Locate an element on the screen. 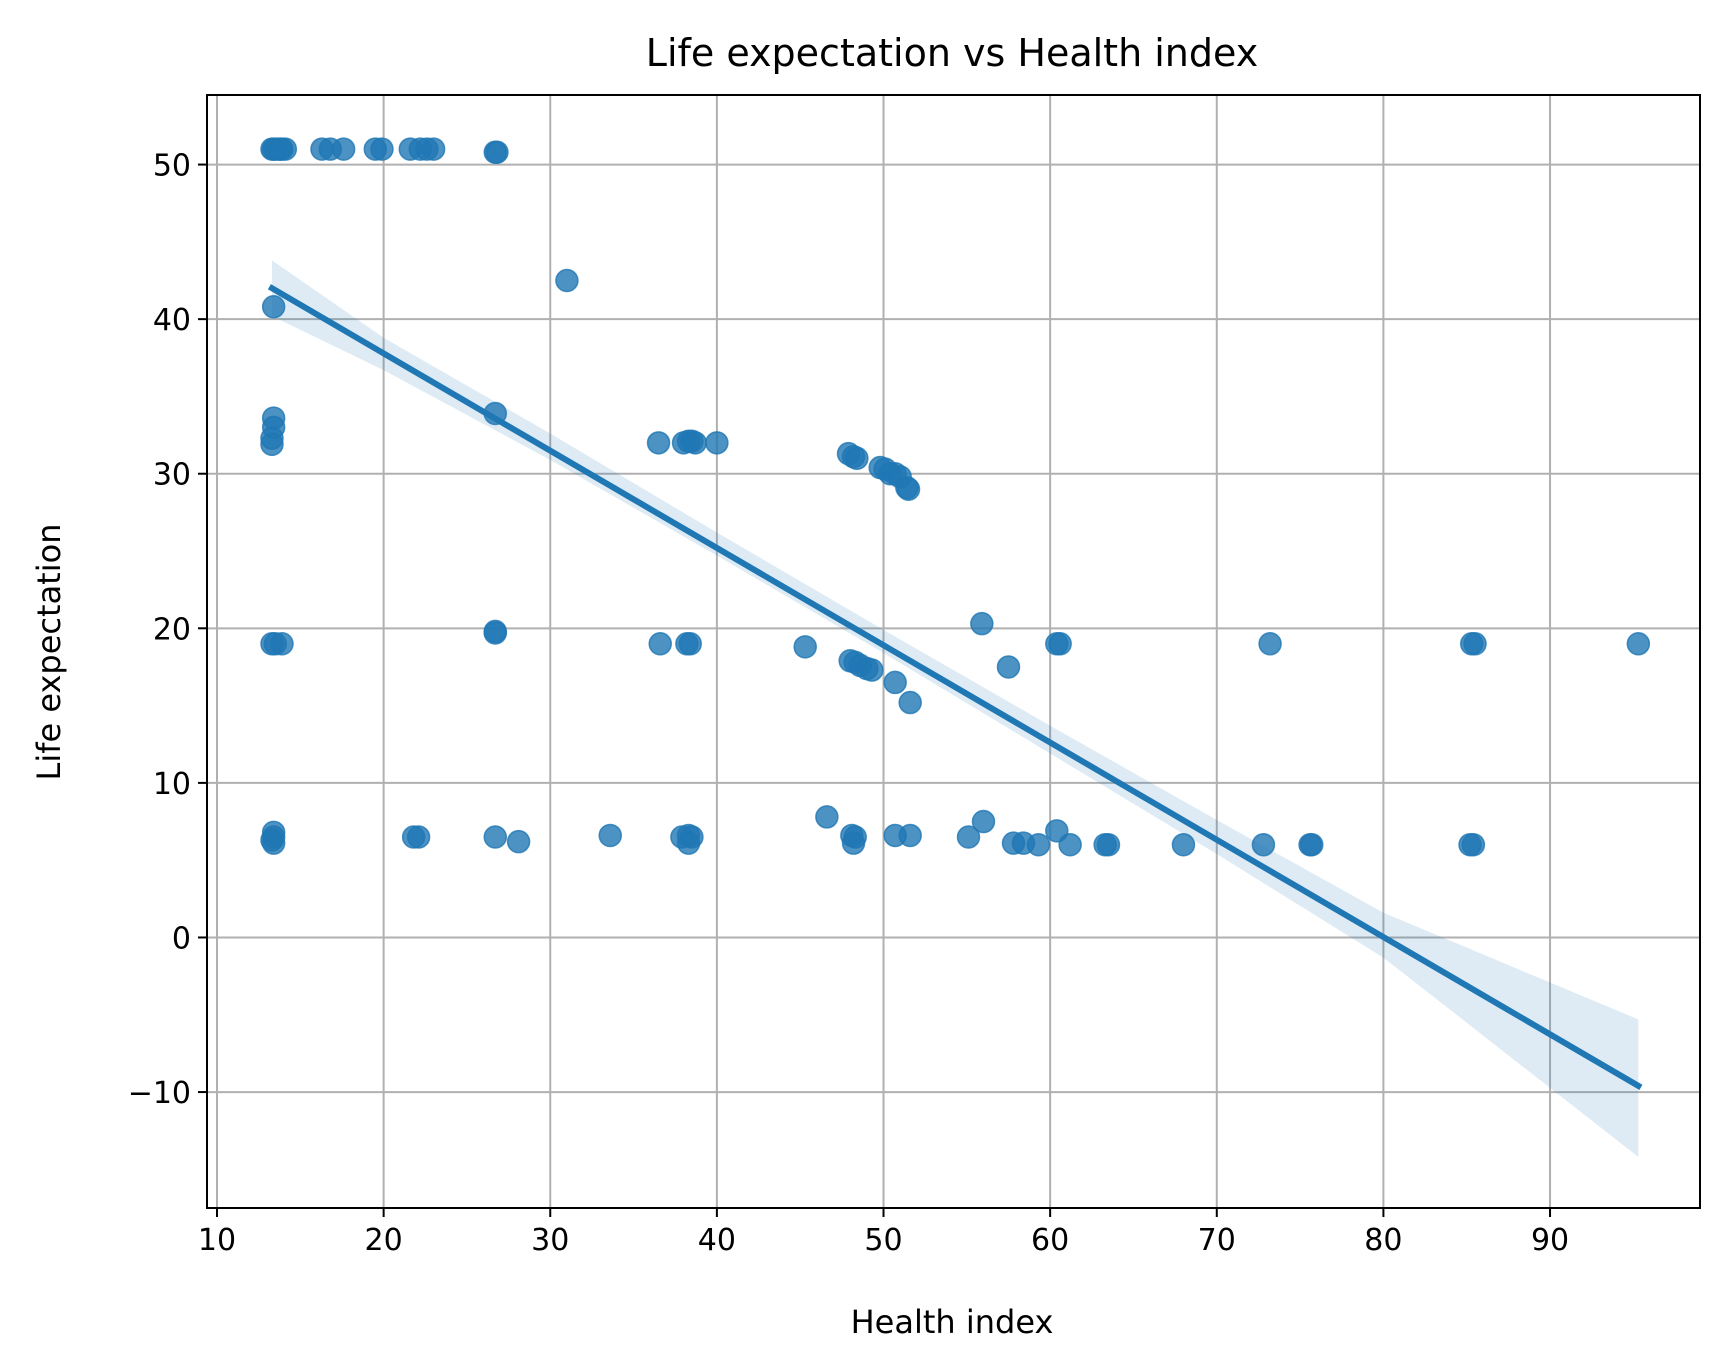  chart-title: Life expectation vs Health index is located at coordinates (952, 53).